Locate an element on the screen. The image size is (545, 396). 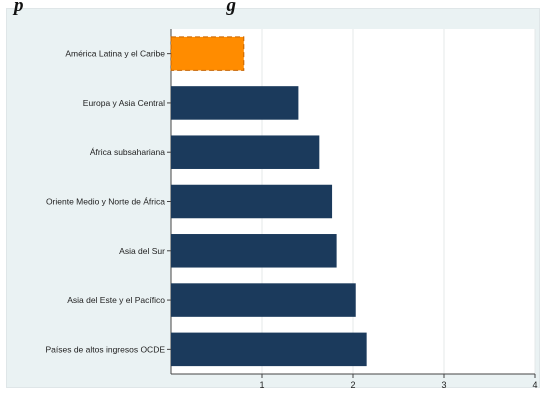
x-tick-label: 1 is located at coordinates (261, 384).